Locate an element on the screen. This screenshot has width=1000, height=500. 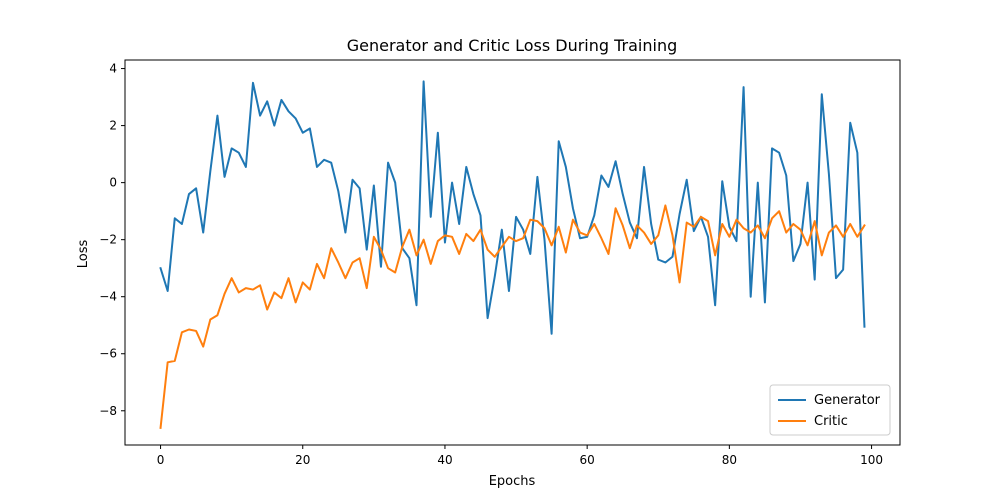
x-tick-label: 80 is located at coordinates (729, 460).